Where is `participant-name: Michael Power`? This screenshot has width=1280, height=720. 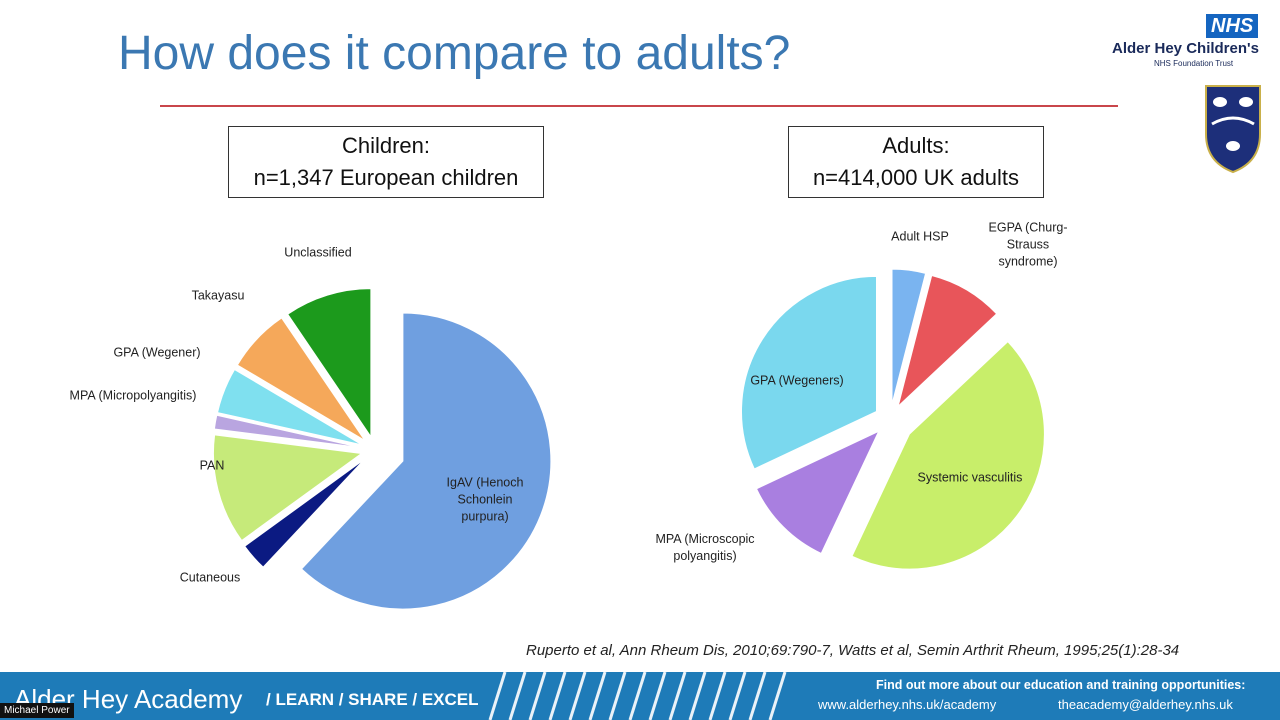 participant-name: Michael Power is located at coordinates (37, 710).